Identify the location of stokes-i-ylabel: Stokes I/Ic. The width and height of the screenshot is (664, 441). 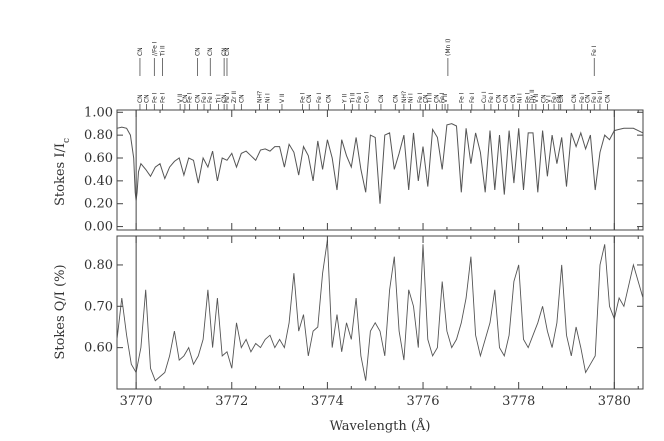
(62, 172).